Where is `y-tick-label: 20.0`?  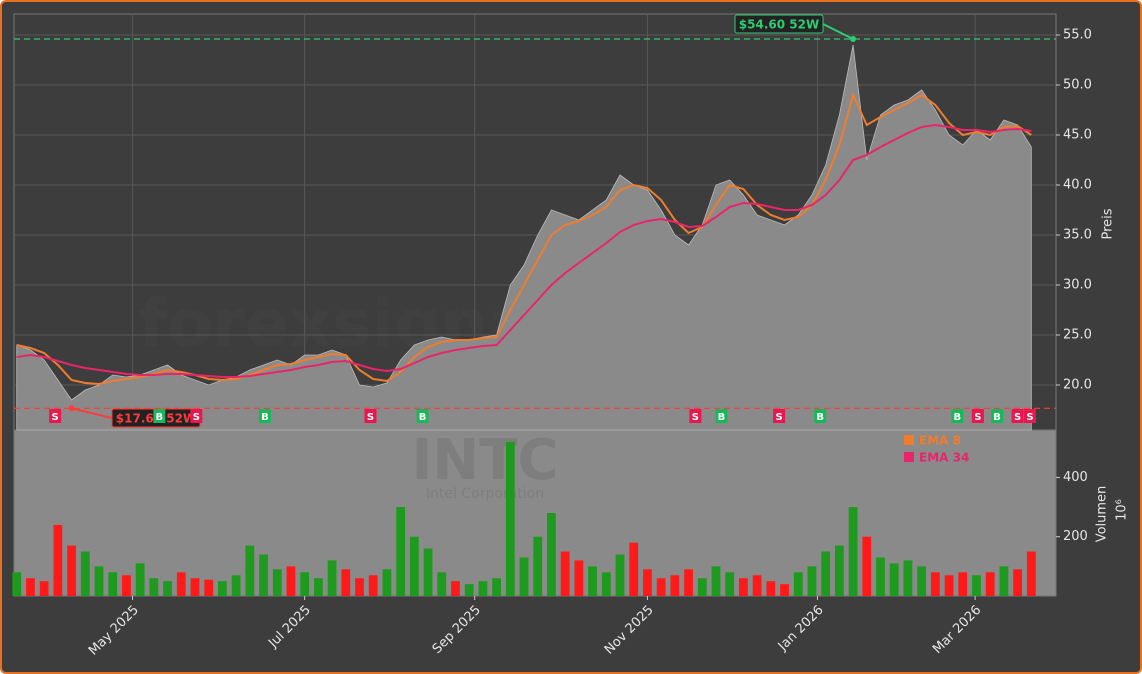 y-tick-label: 20.0 is located at coordinates (1077, 385).